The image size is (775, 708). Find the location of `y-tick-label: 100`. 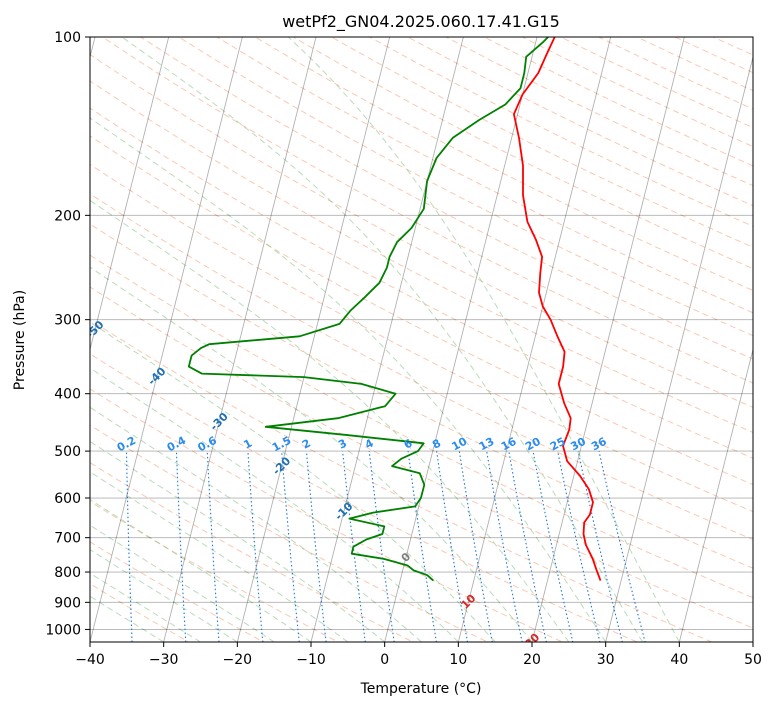

y-tick-label: 100 is located at coordinates (67, 38).